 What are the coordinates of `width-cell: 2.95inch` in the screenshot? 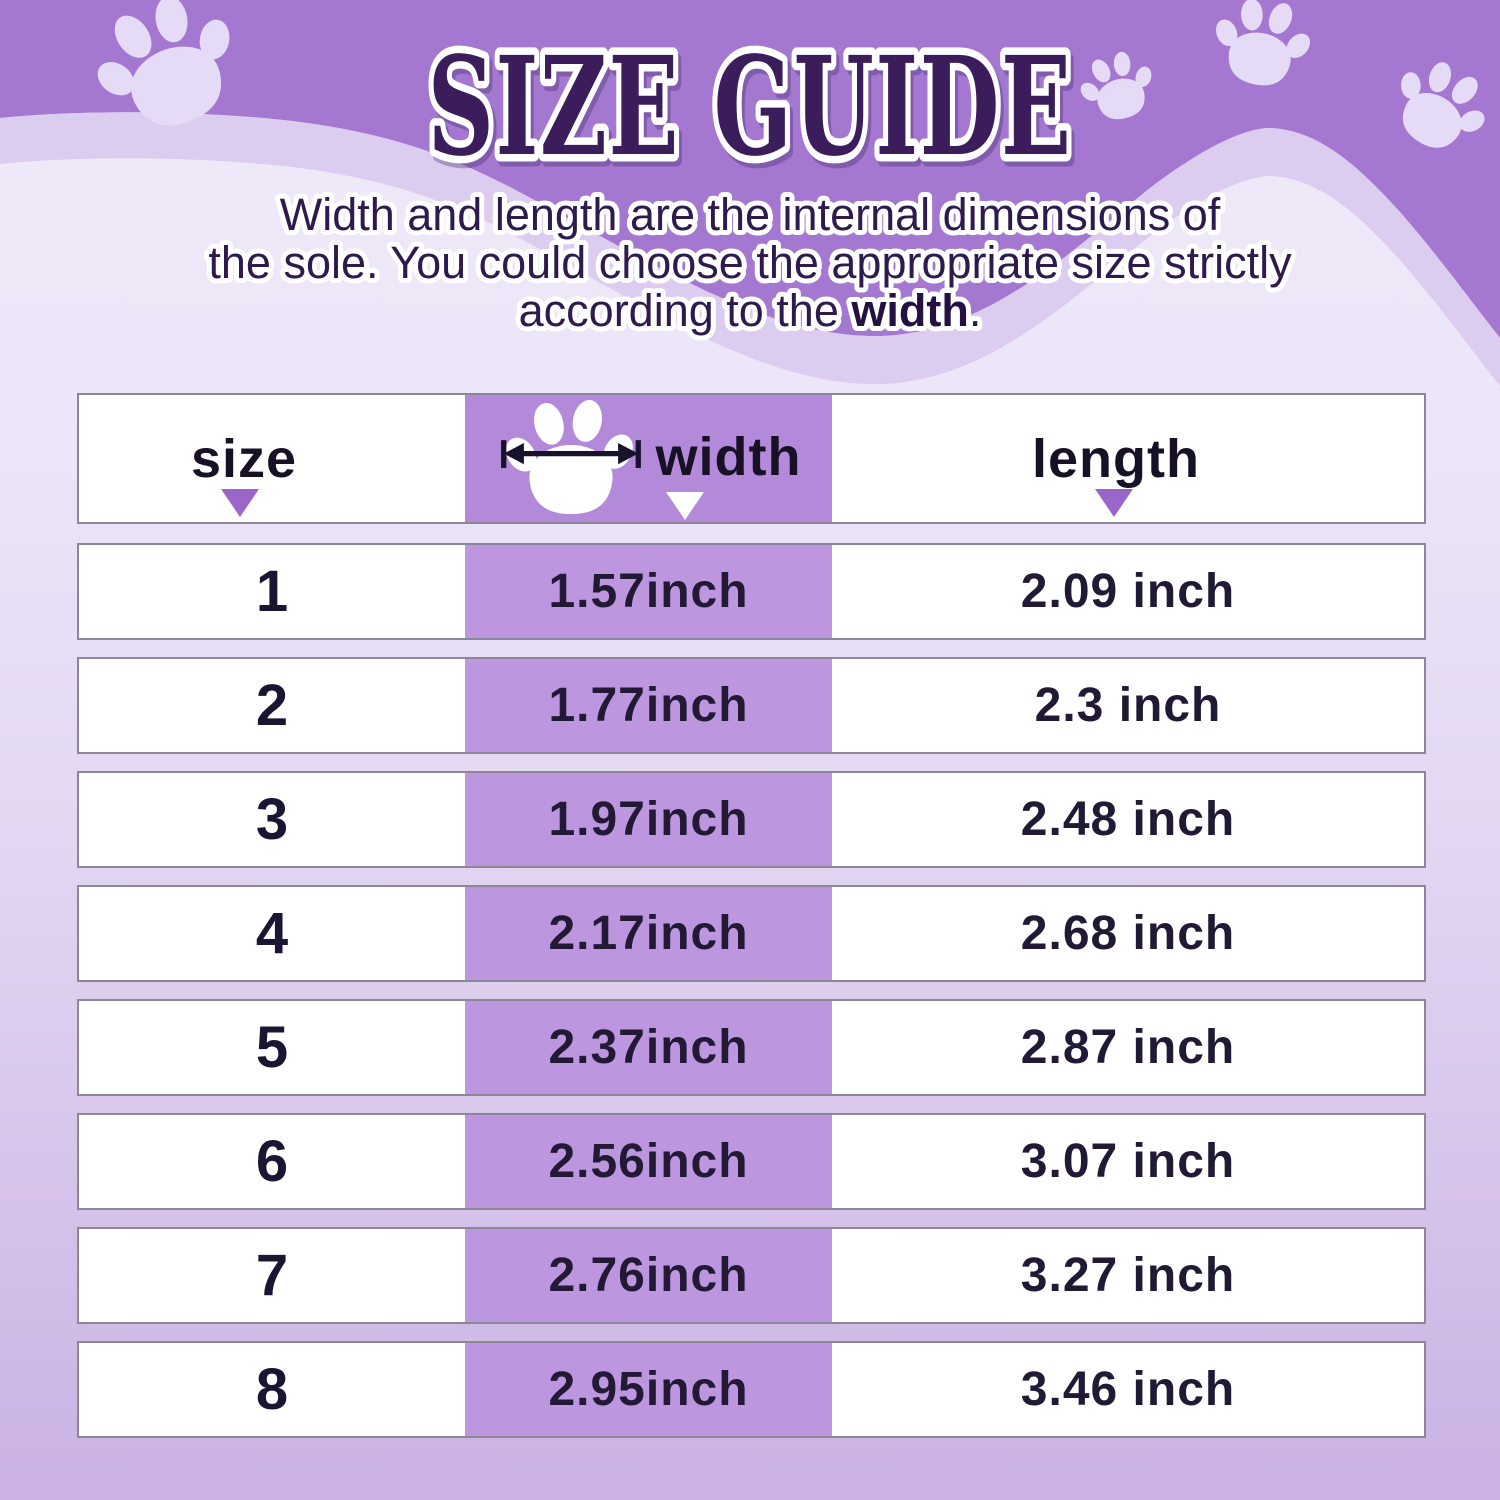 It's located at (648, 1389).